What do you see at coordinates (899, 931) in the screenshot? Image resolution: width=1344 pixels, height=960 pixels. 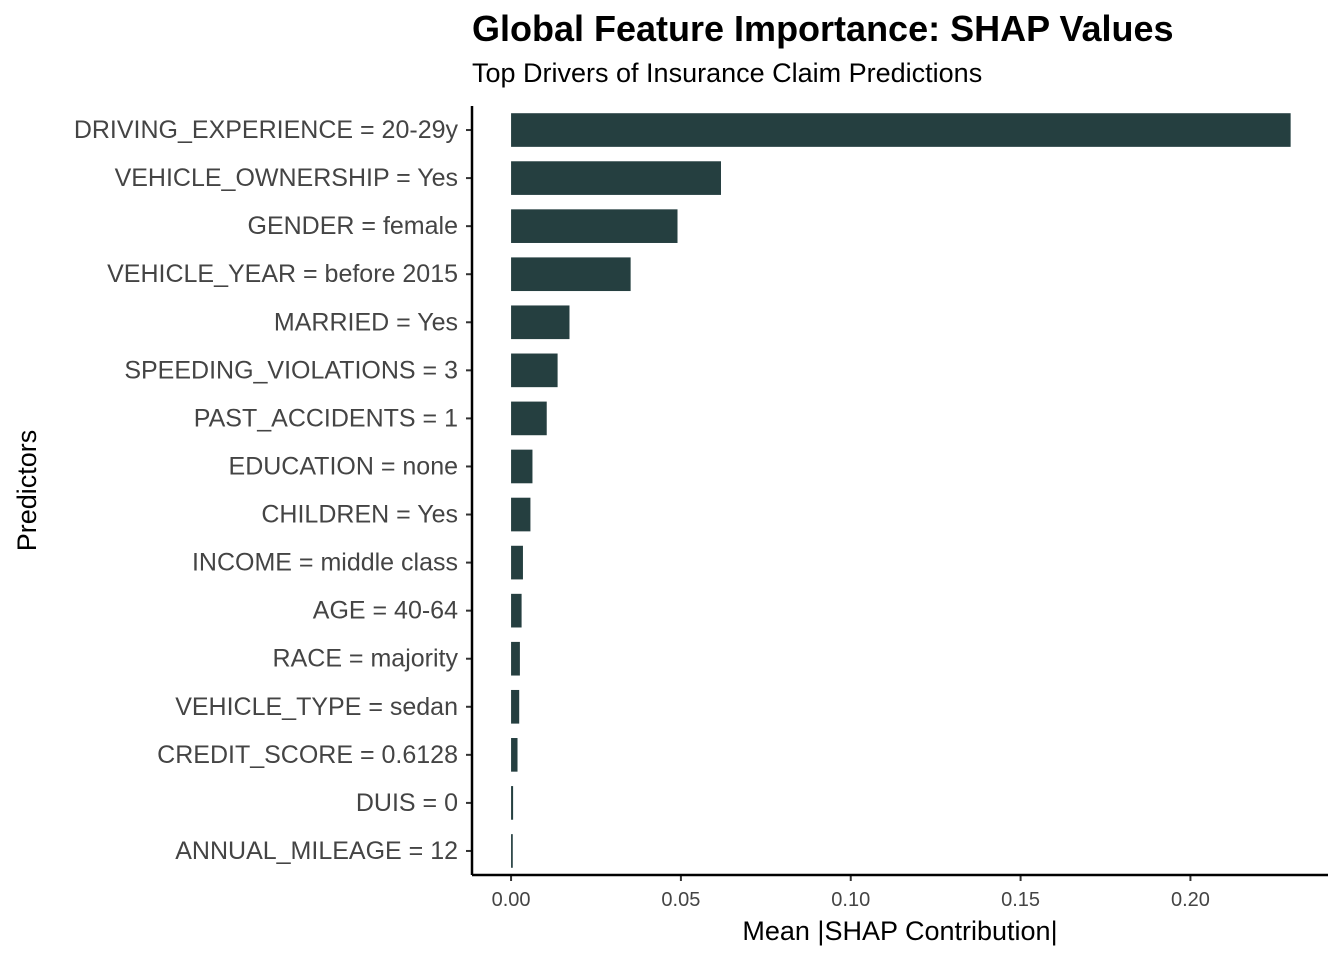 I see `x-axis-title: Mean |SHAP Contribution|` at bounding box center [899, 931].